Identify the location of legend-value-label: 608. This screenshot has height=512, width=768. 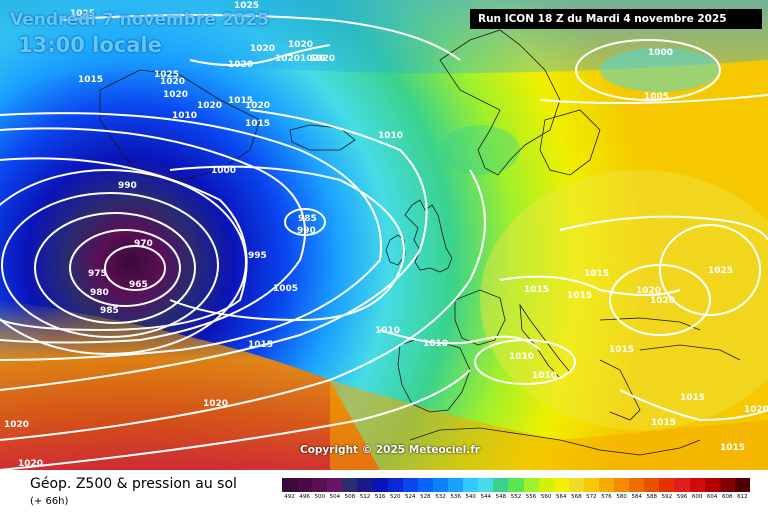
(727, 497).